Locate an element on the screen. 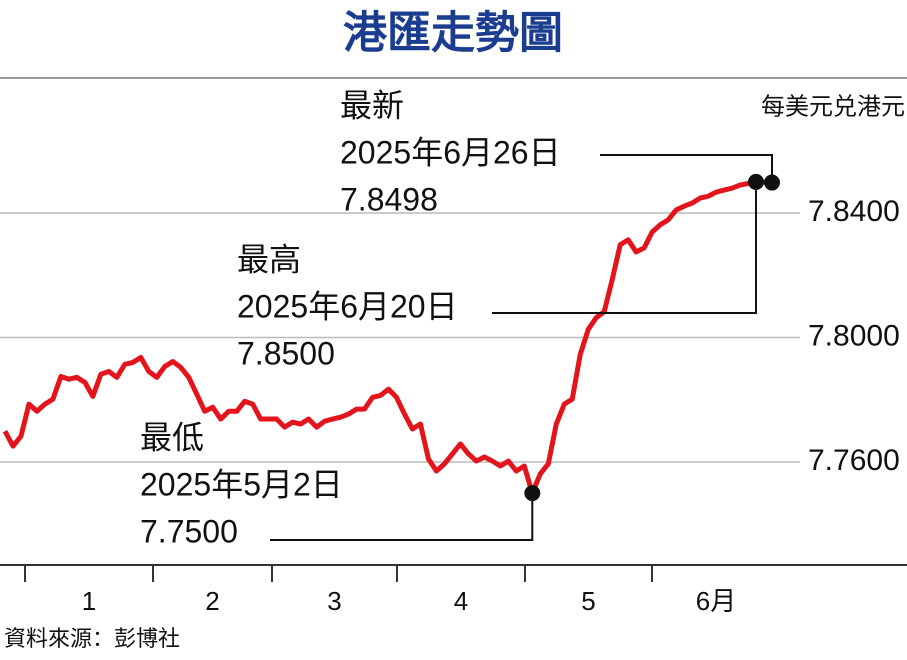  annotation-text: 最新 is located at coordinates (372, 105).